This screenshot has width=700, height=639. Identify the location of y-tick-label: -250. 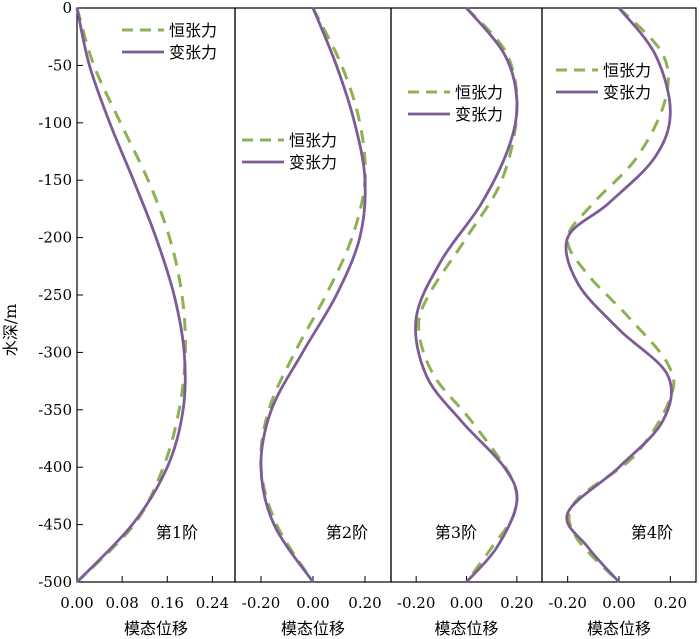
(55, 295).